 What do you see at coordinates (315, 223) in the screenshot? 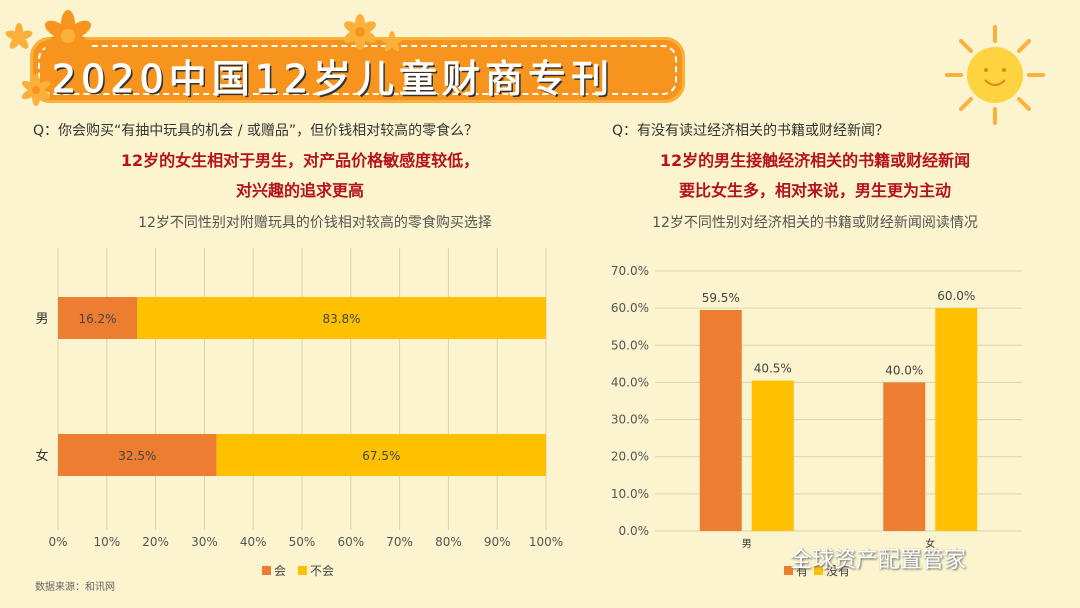
I see `left-chart-title: 12岁不同性别对附赠玩具的价钱相对较高的零食购买选择` at bounding box center [315, 223].